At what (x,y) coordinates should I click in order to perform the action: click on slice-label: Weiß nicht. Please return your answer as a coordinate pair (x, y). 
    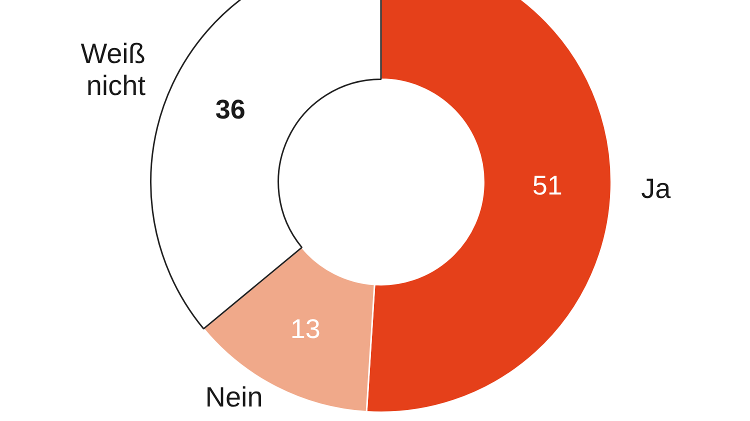
    Looking at the image, I should click on (113, 69).